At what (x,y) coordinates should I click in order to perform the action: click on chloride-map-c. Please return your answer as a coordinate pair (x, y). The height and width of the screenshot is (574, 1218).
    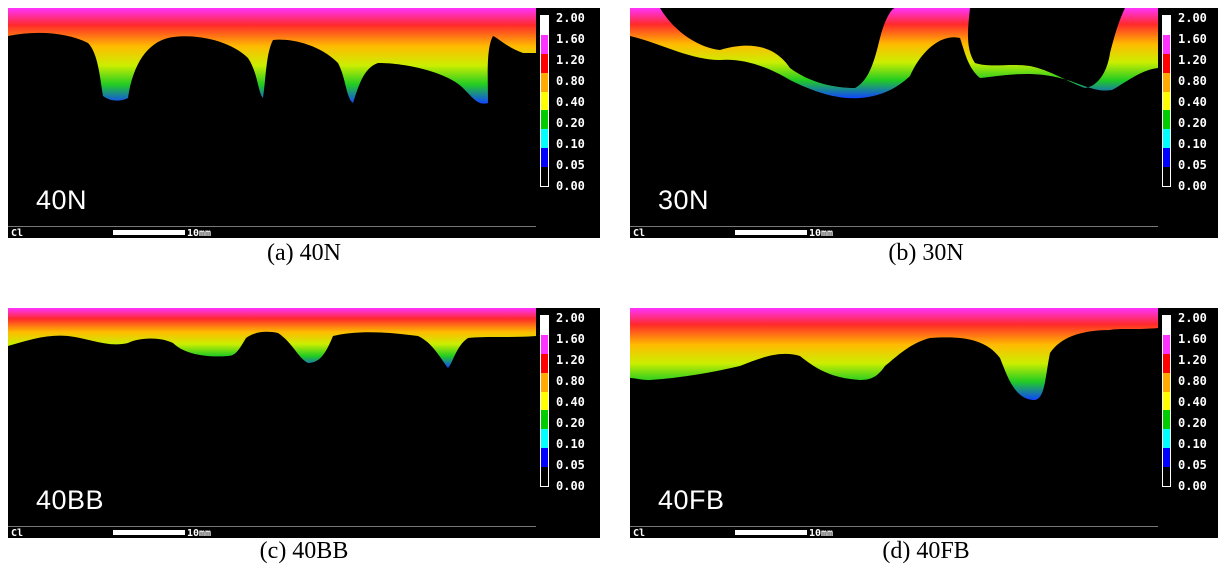
    Looking at the image, I should click on (272, 338).